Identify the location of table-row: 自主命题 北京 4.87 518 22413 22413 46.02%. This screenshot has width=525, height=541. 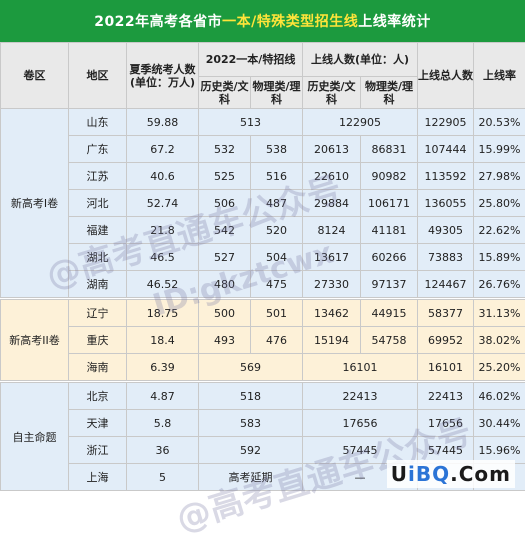
(263, 396).